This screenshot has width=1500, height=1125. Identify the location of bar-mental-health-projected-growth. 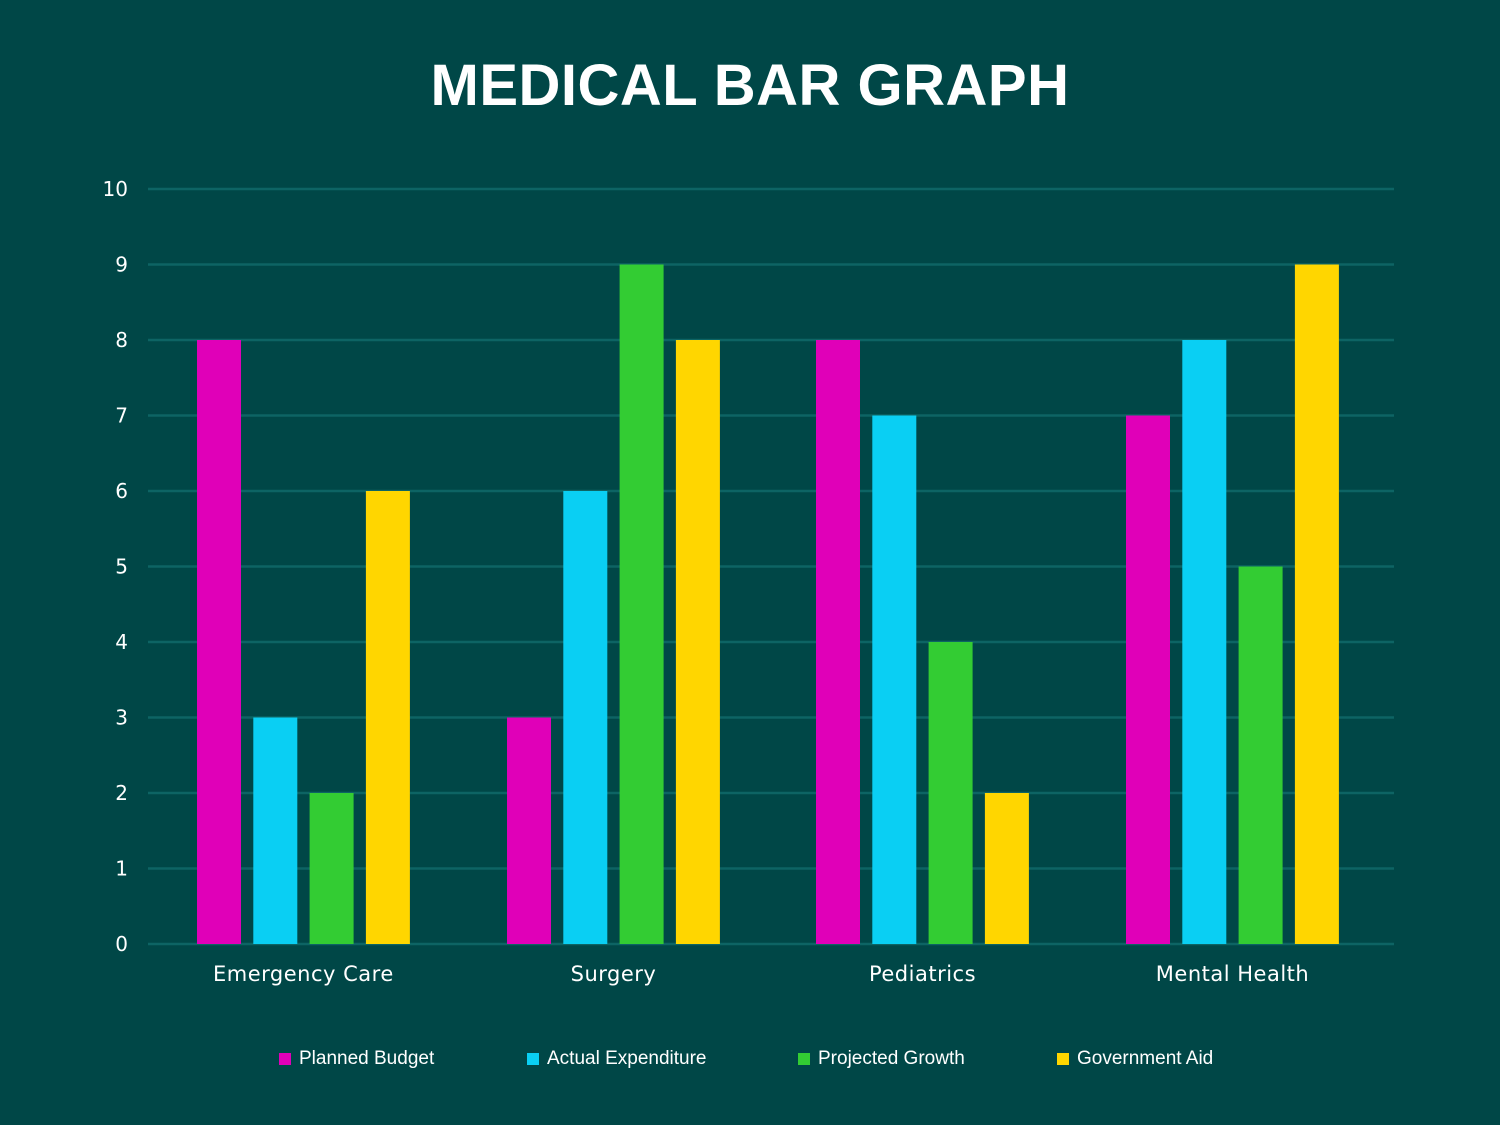
(1260, 755).